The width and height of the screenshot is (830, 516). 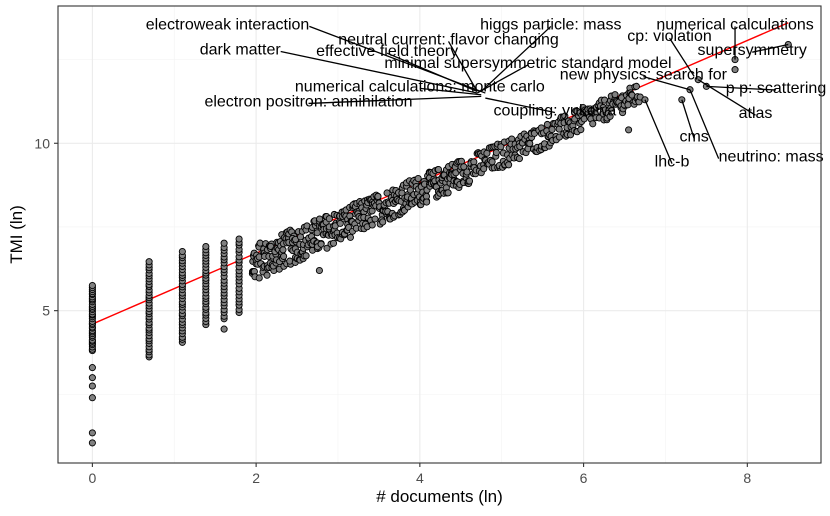 I want to click on x-tick-label: 0, so click(x=92, y=478).